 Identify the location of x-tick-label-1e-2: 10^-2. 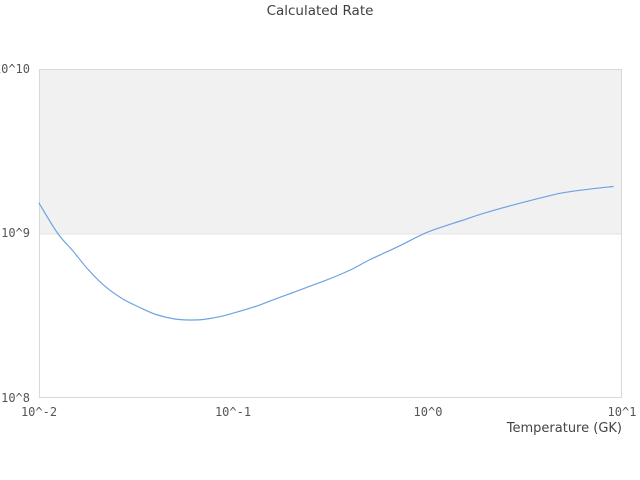
(39, 412).